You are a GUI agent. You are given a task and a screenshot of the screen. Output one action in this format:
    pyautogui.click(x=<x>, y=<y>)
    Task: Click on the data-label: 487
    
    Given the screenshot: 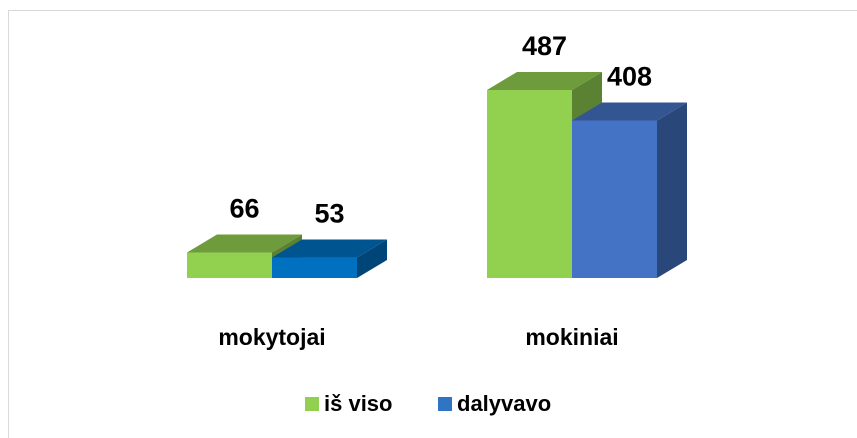 What is the action you would take?
    pyautogui.click(x=544, y=46)
    